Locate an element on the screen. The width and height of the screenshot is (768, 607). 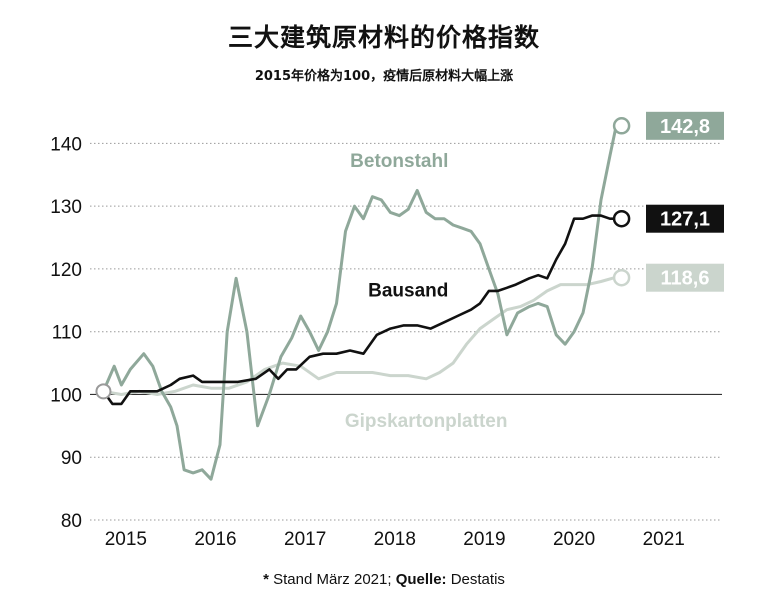
x-tick-label: 2016 is located at coordinates (215, 539).